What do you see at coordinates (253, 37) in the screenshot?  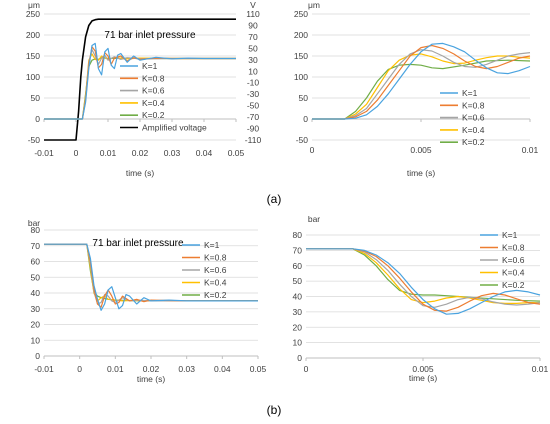 I see `y2-tick-label: 70` at bounding box center [253, 37].